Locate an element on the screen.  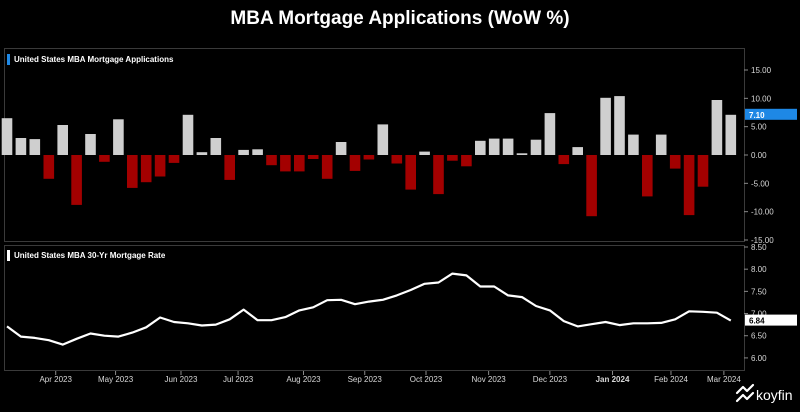
y-tick-label: 6.00 is located at coordinates (759, 358).